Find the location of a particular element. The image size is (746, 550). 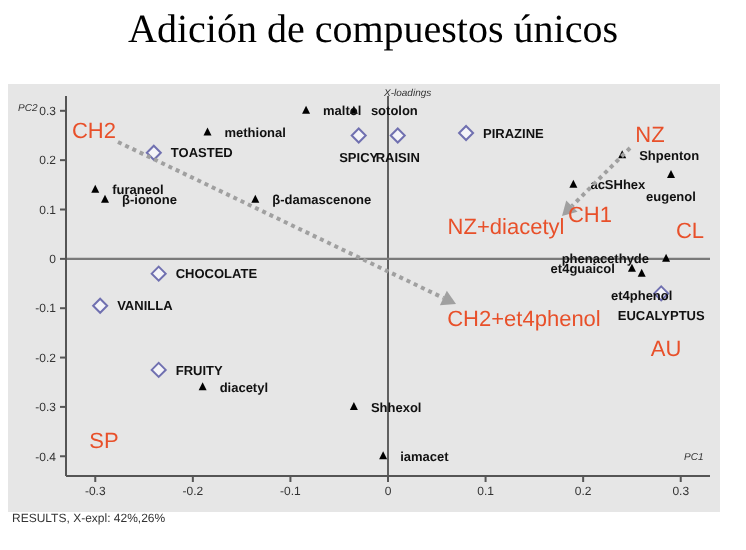

annotation: AU is located at coordinates (666, 350).